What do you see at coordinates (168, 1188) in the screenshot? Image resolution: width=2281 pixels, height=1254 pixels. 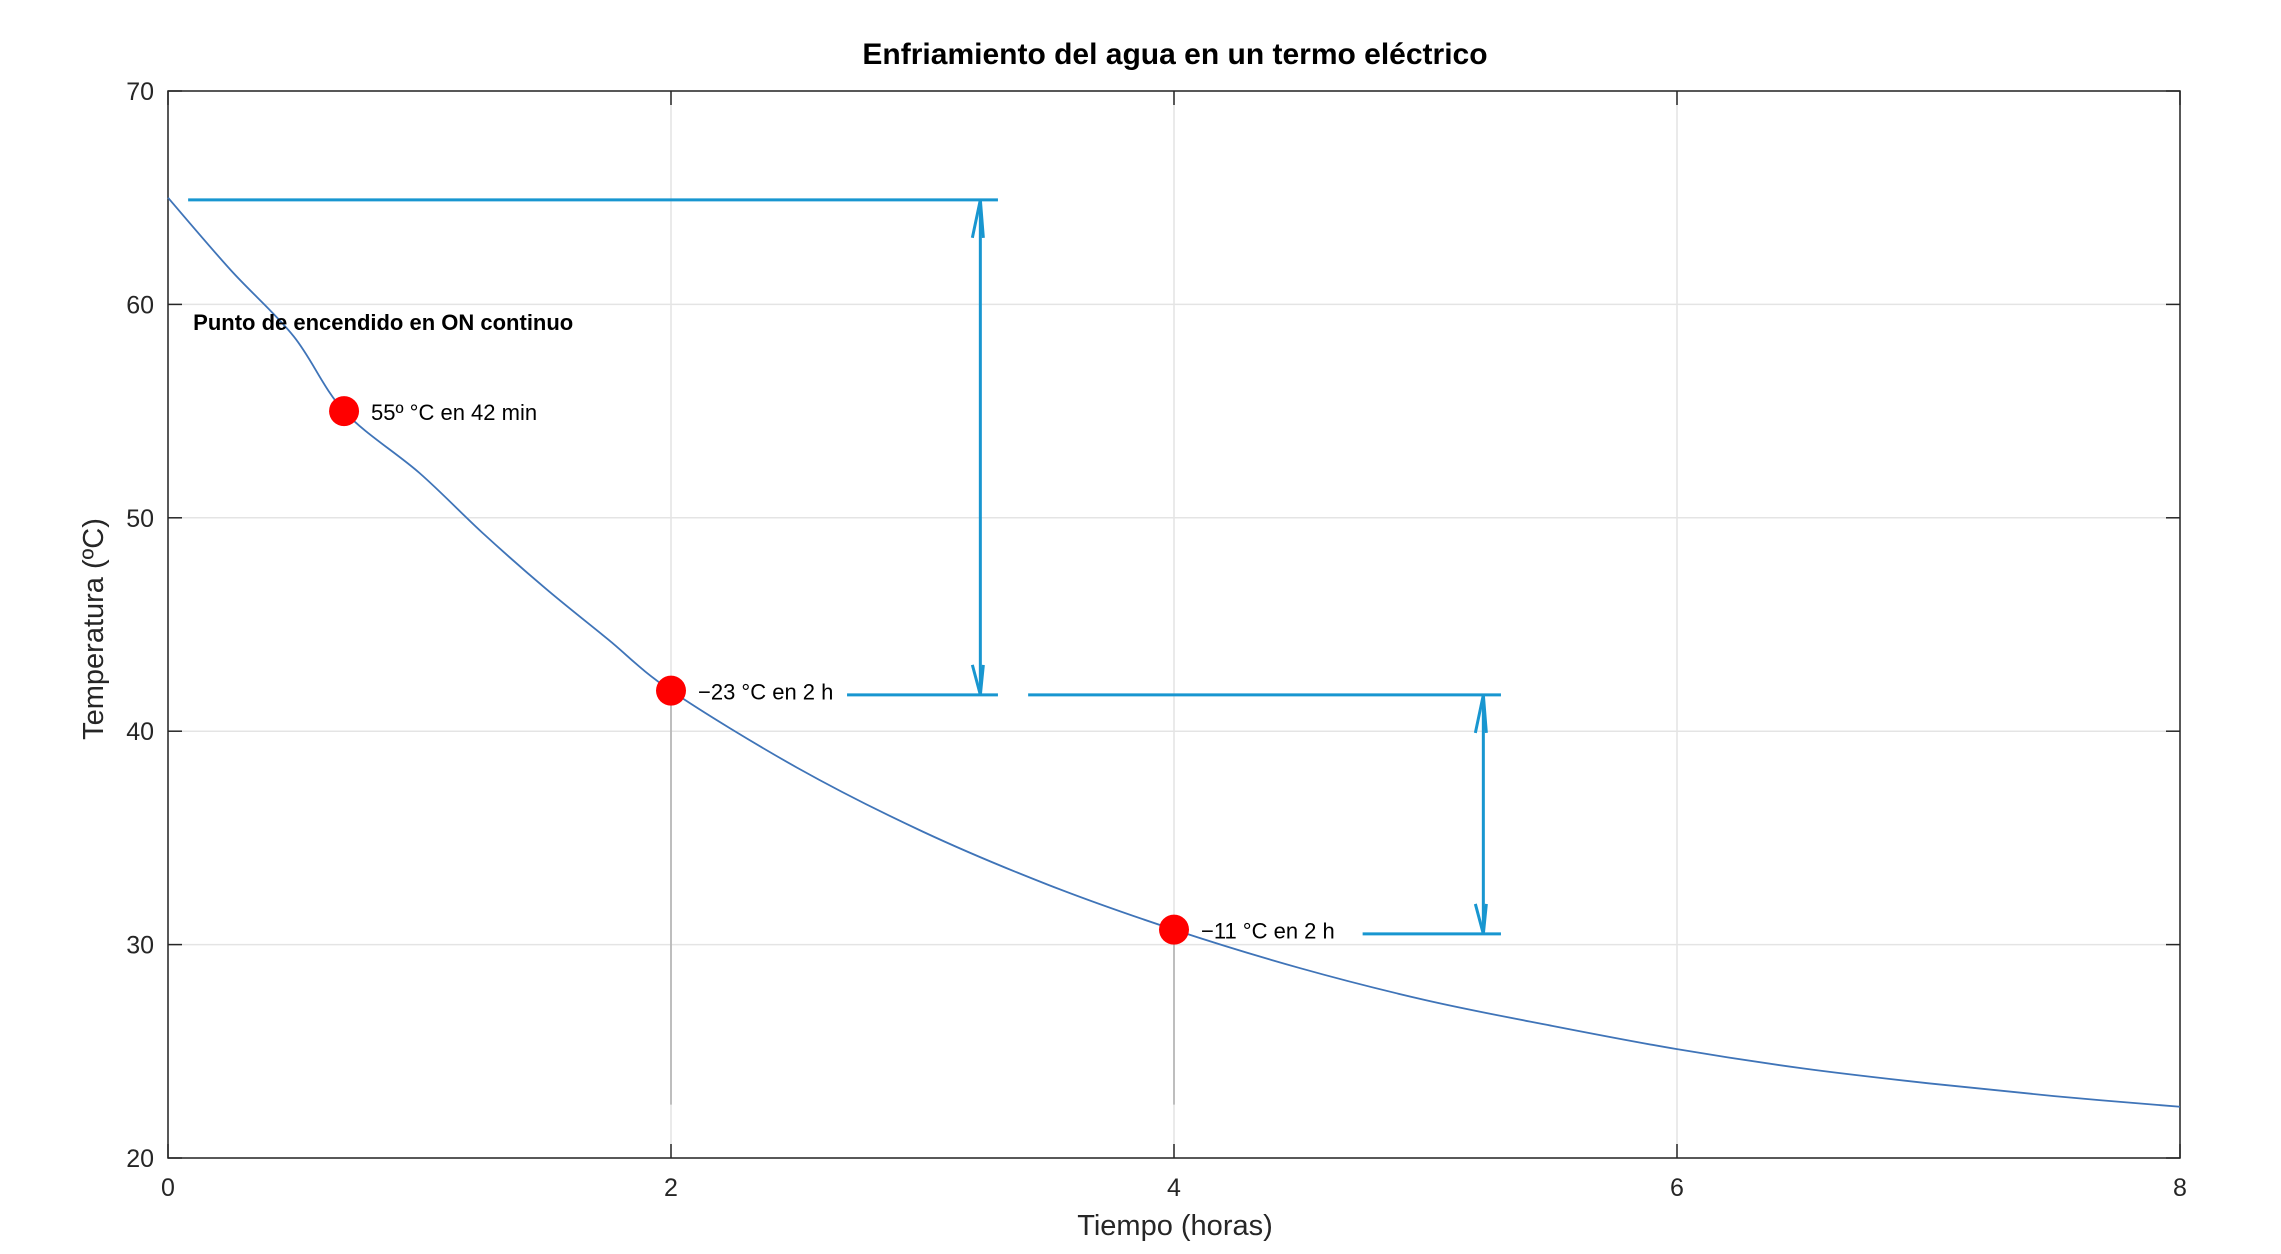 I see `x-tick-label: 0` at bounding box center [168, 1188].